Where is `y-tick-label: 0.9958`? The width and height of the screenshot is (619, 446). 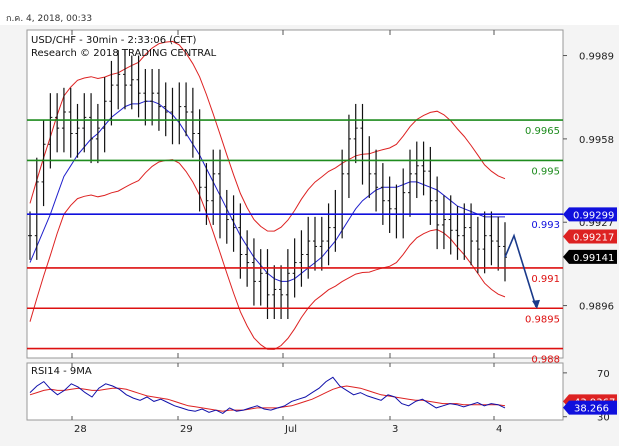
y-tick-label: 0.9958 is located at coordinates (596, 140).